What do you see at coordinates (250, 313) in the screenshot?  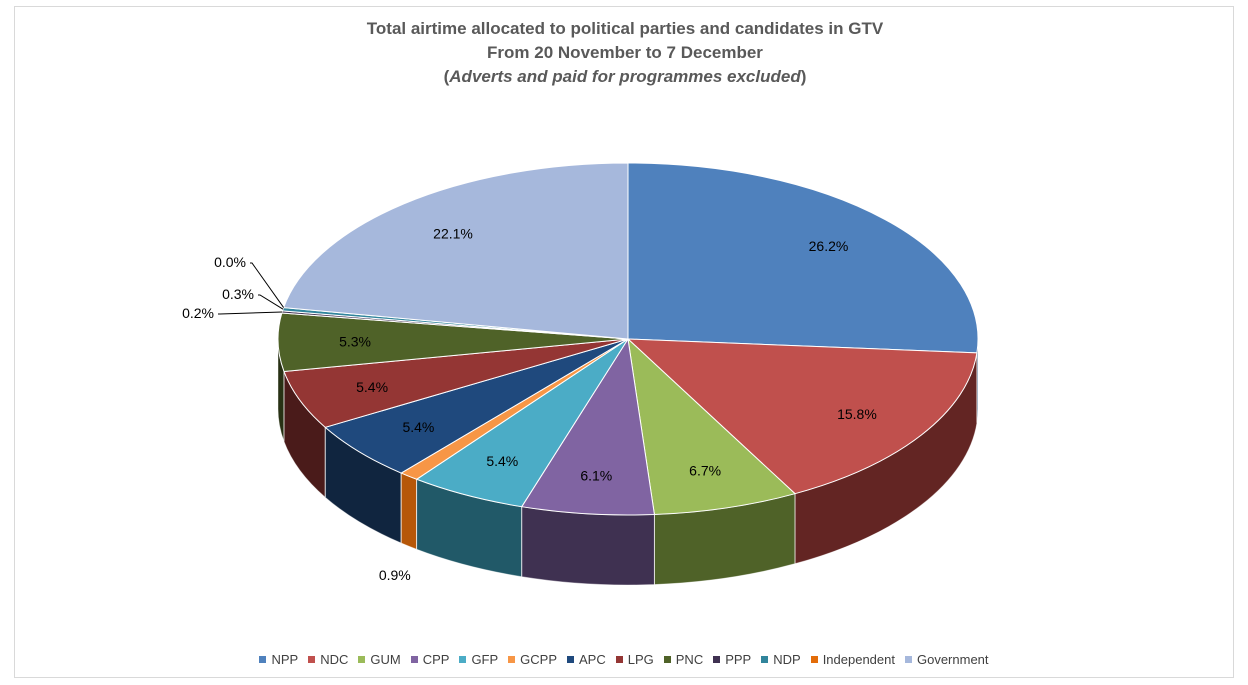 I see `leader-line-ppp` at bounding box center [250, 313].